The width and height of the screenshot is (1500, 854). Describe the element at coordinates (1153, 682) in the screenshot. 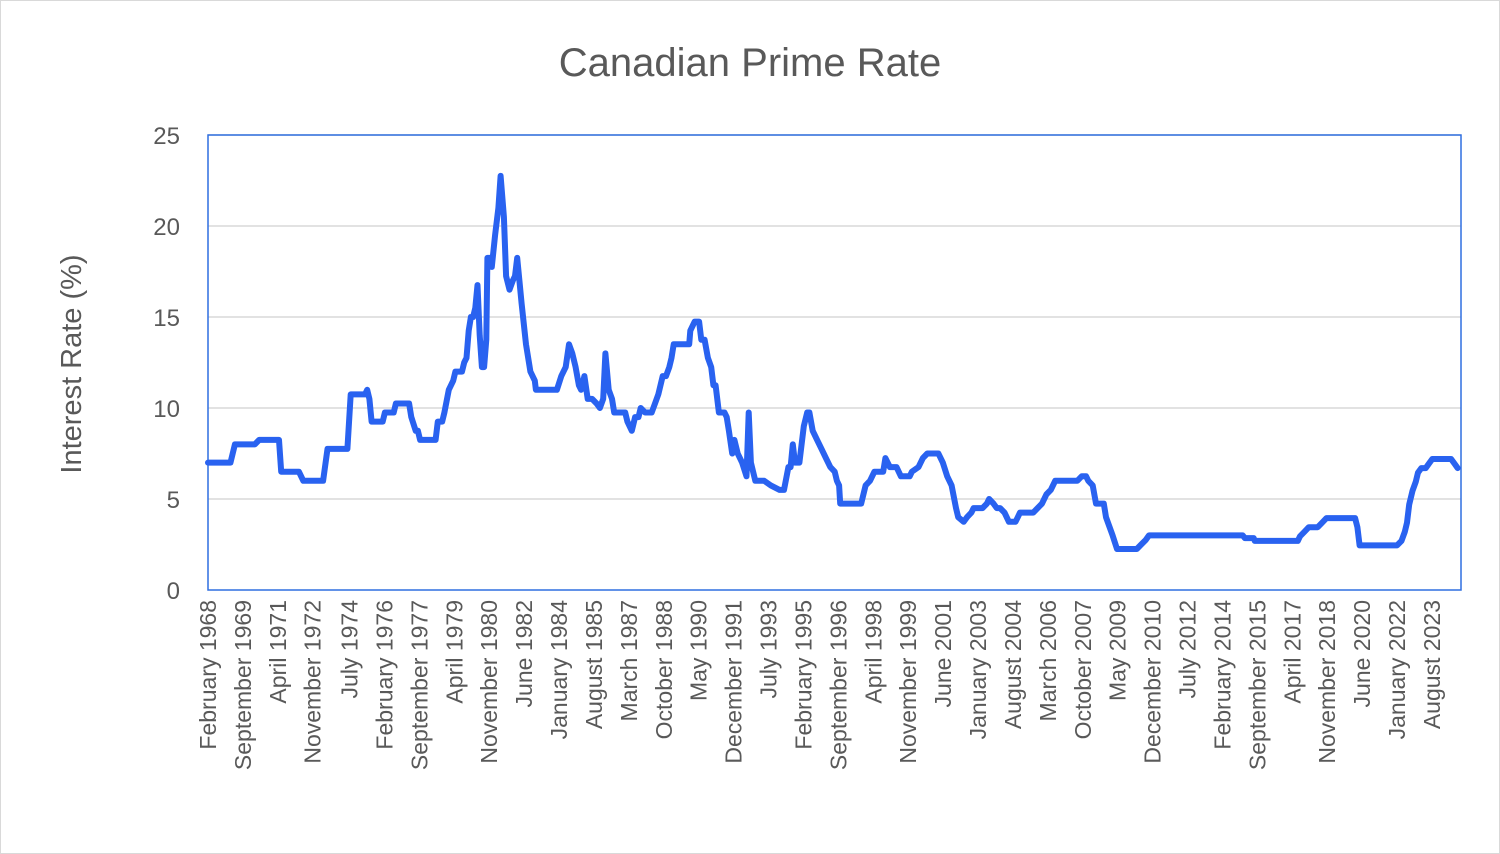

I see `x-tick-label: December 2010` at that location.